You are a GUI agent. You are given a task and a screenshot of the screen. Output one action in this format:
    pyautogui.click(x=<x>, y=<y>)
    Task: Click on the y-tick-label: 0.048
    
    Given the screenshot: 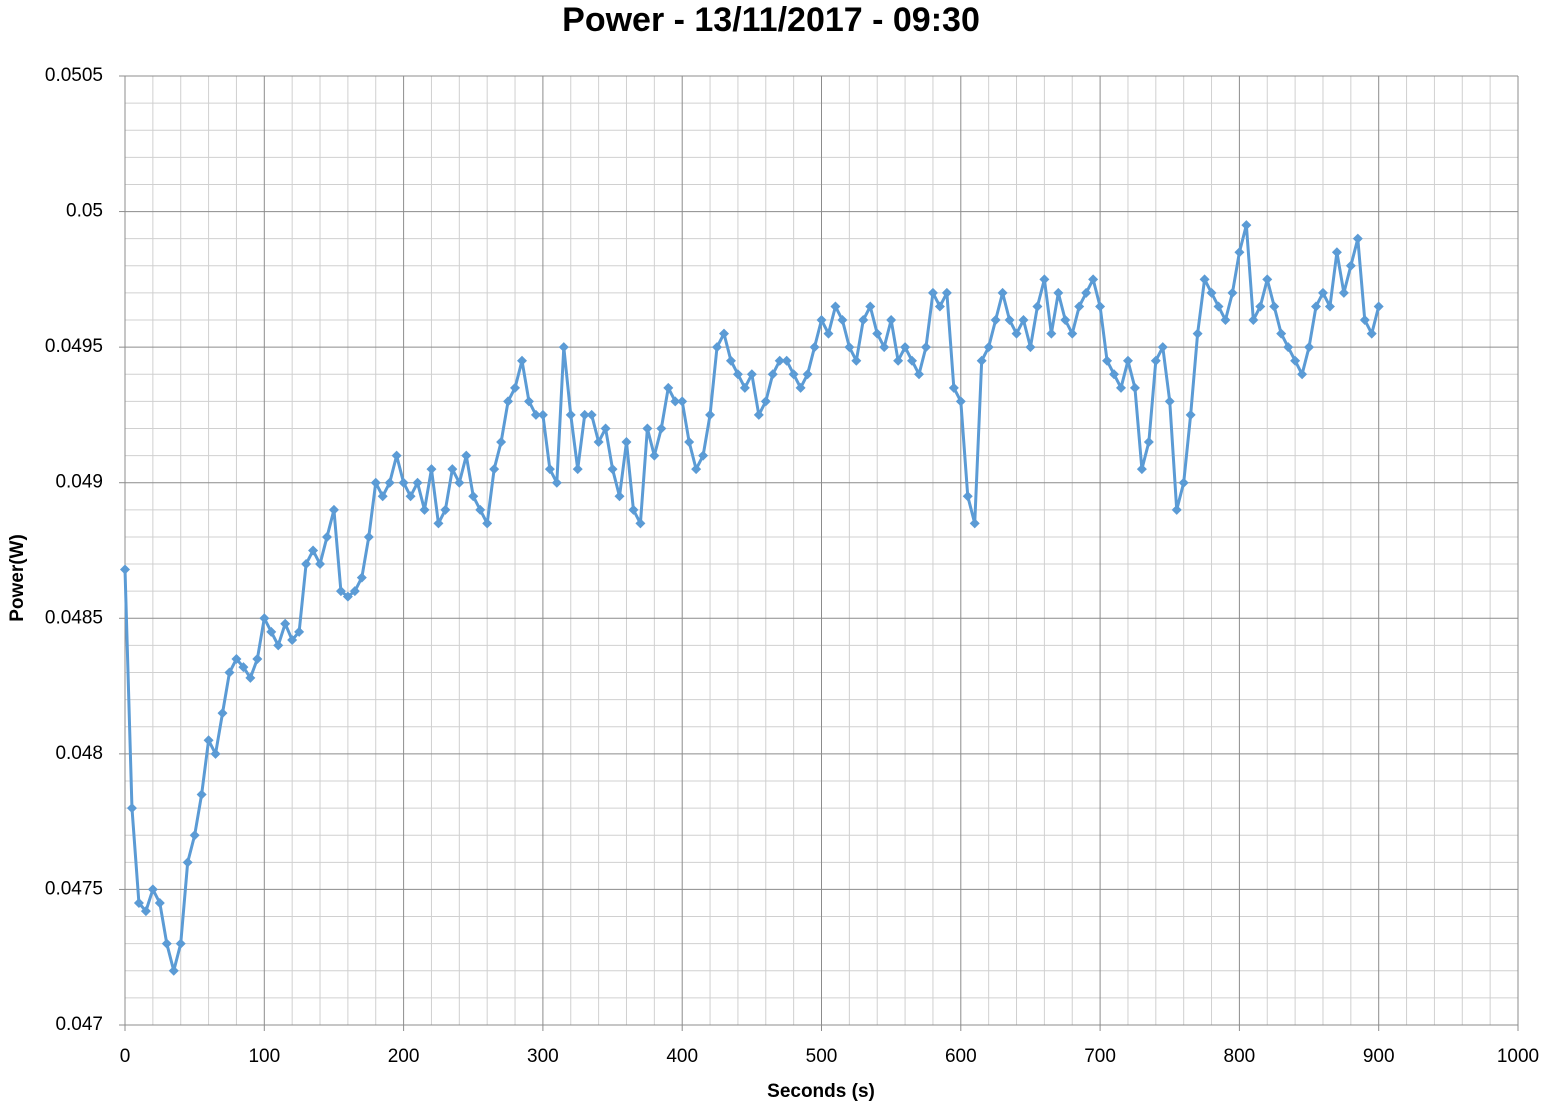 What is the action you would take?
    pyautogui.click(x=79, y=753)
    